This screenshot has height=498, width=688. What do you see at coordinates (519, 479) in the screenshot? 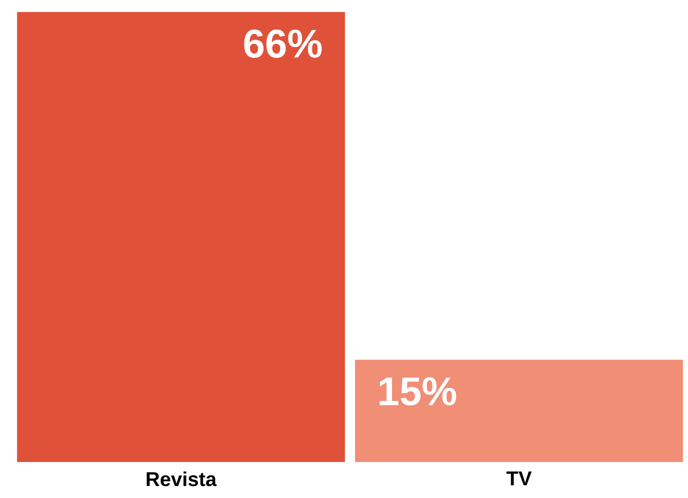
I see `x-tick-label: TV` at bounding box center [519, 479].